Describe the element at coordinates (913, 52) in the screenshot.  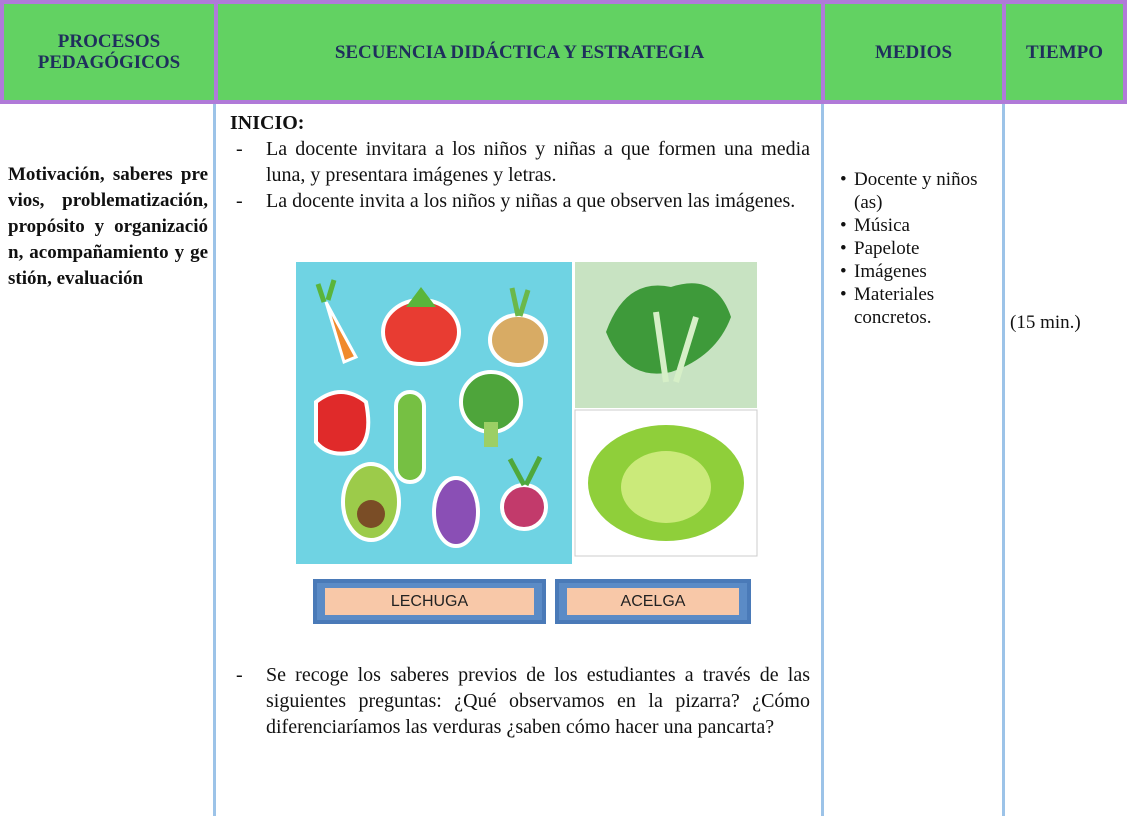
I see `header-cell: MEDIOS` at that location.